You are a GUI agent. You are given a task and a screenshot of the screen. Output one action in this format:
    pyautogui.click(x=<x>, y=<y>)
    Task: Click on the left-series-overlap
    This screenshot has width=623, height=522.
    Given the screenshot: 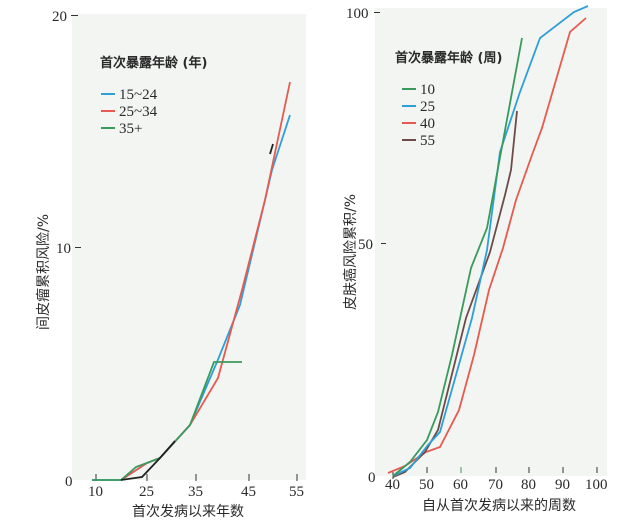 What is the action you would take?
    pyautogui.click(x=148, y=460)
    